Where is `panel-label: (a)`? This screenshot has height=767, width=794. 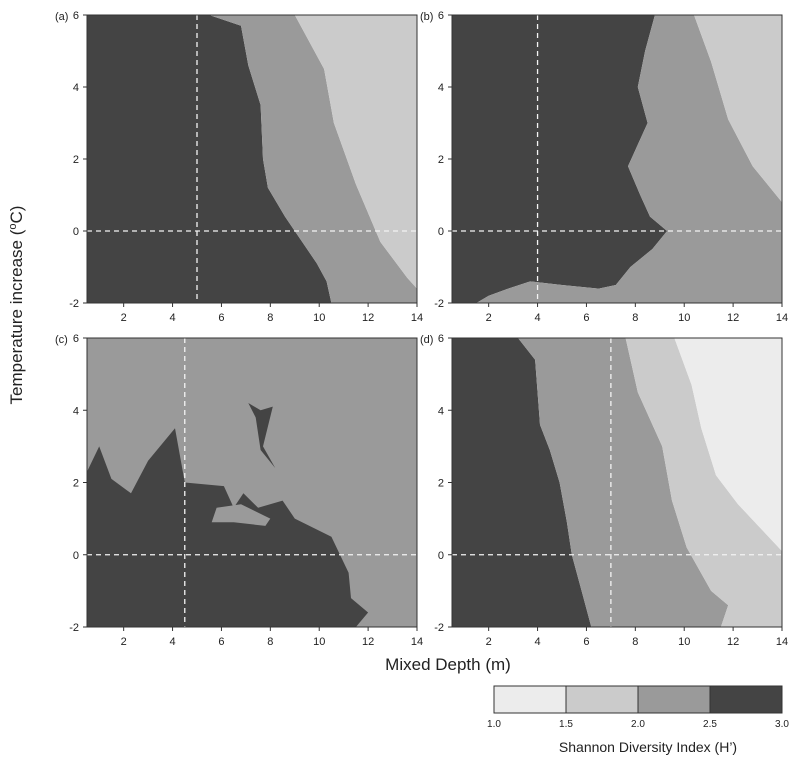
panel-label: (a) is located at coordinates (61, 17).